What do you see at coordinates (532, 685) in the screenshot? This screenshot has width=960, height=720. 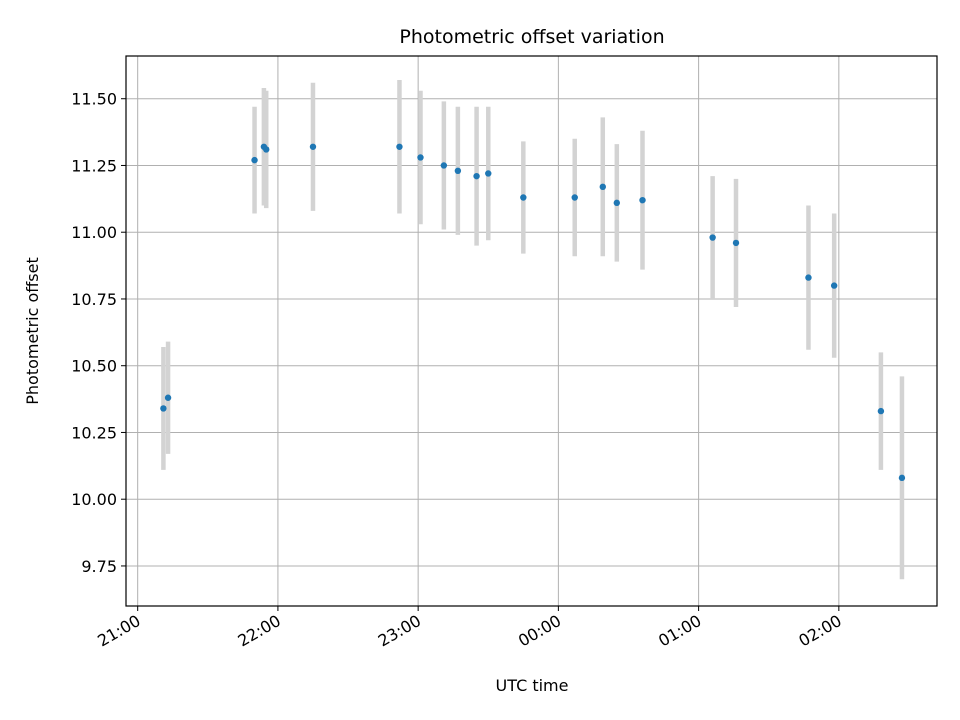 I see `x-axis-title: UTC time` at bounding box center [532, 685].